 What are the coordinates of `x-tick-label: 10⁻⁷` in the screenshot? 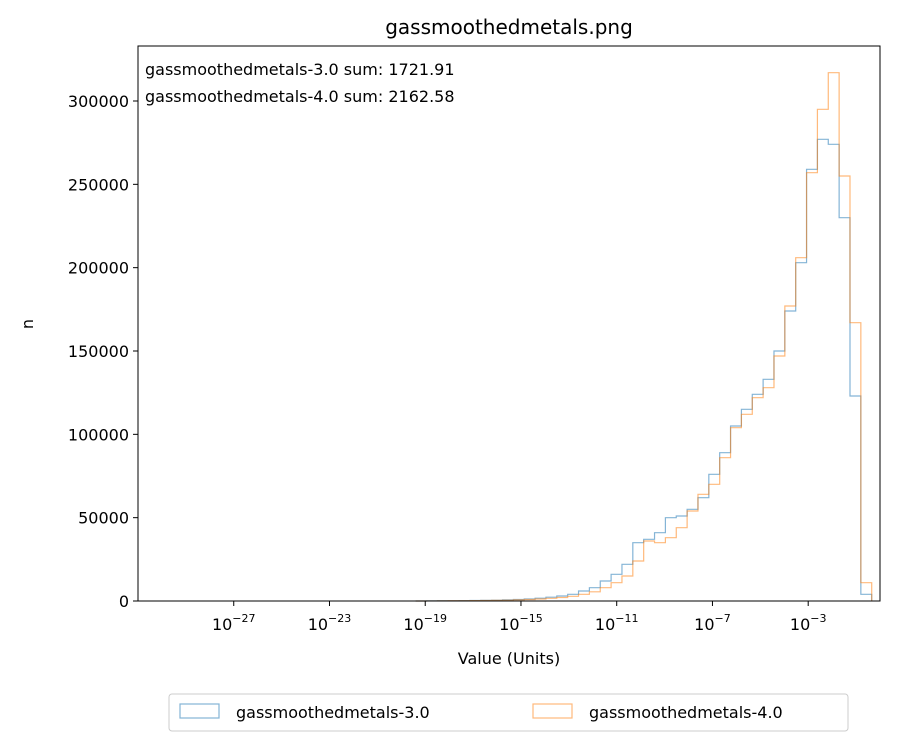 It's located at (712, 623).